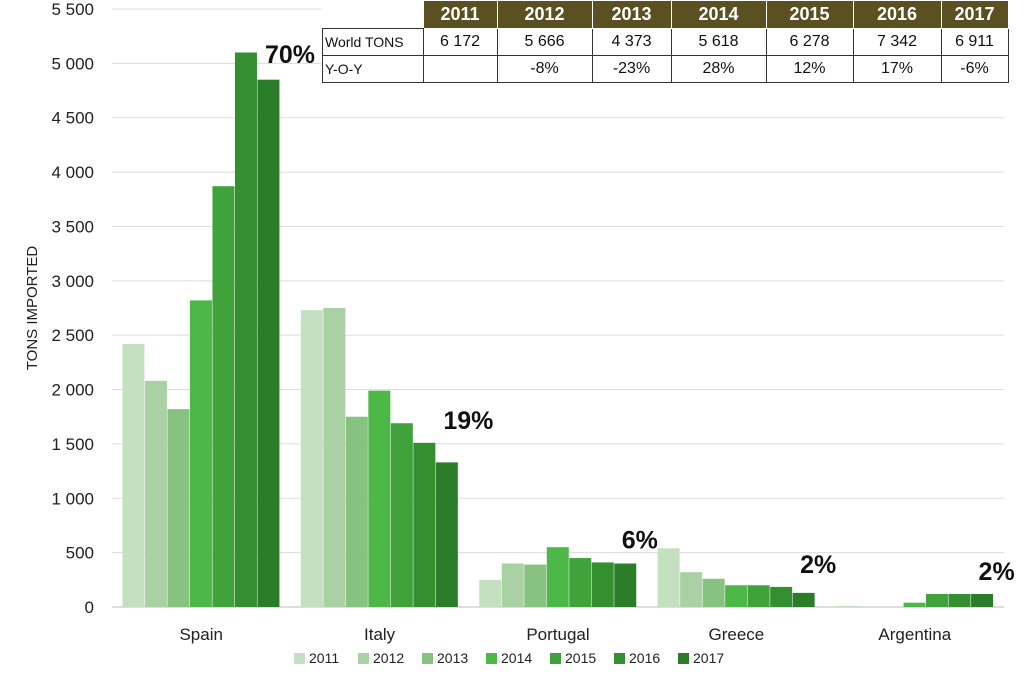 This screenshot has height=682, width=1024. What do you see at coordinates (468, 421) in the screenshot?
I see `share-label: 19%` at bounding box center [468, 421].